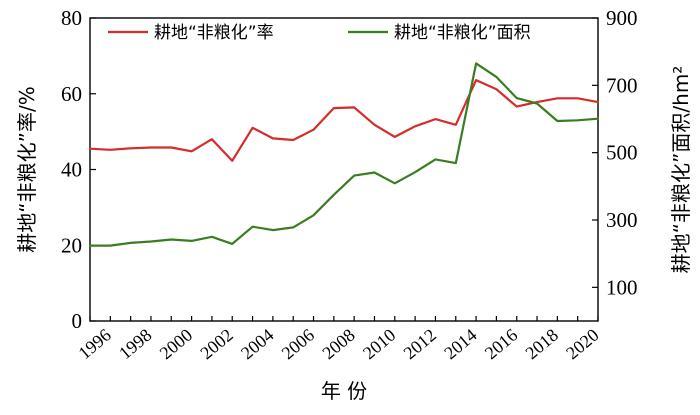 The width and height of the screenshot is (700, 415). Describe the element at coordinates (462, 33) in the screenshot. I see `legend-label: 耕地“非粮化”面积` at that location.